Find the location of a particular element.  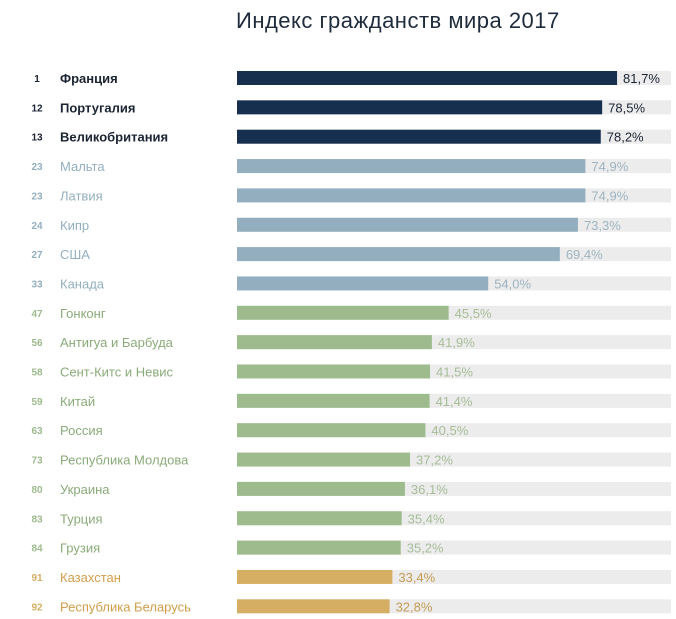

country-label: Канада is located at coordinates (82, 283).